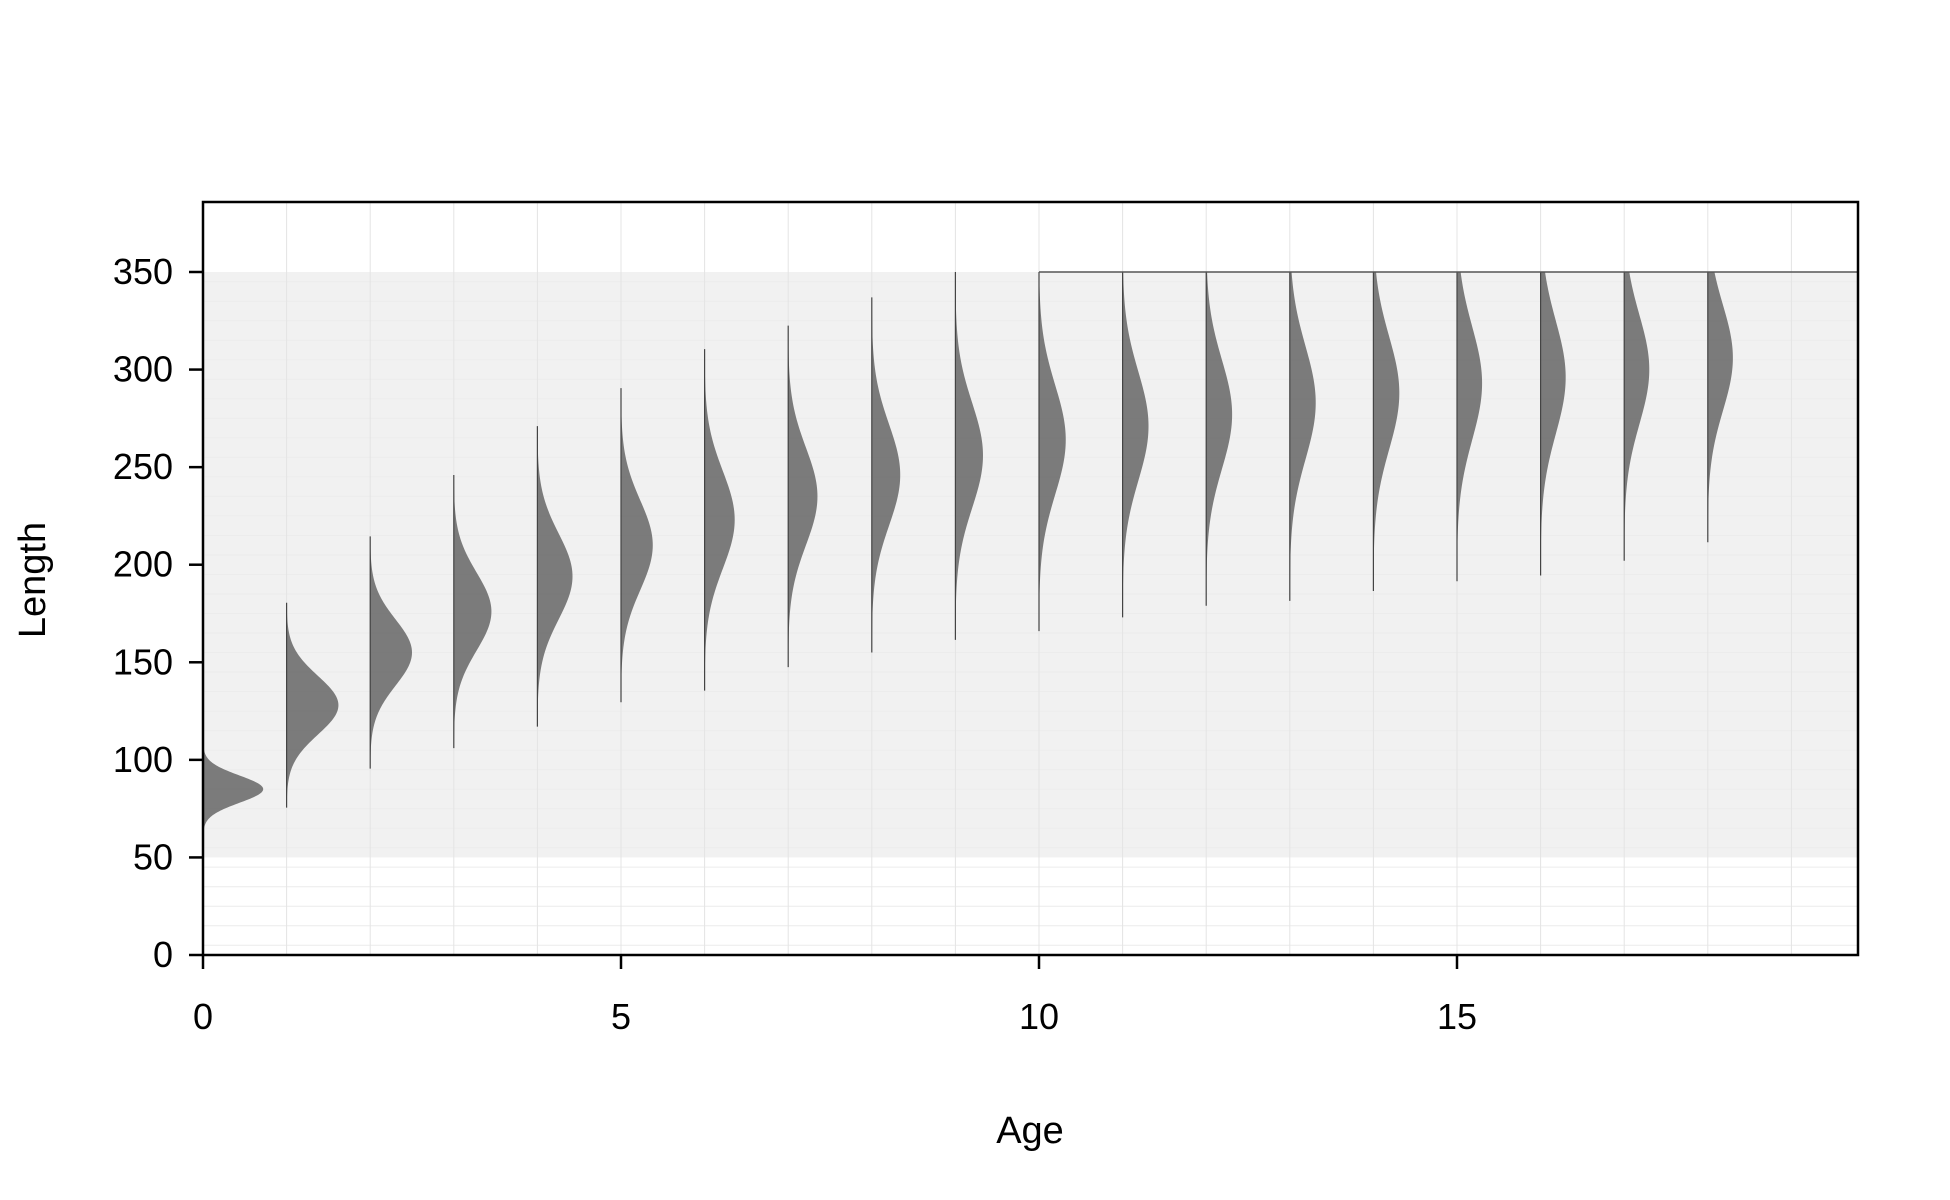  I want to click on y-tick-label: 250, so click(143, 466).